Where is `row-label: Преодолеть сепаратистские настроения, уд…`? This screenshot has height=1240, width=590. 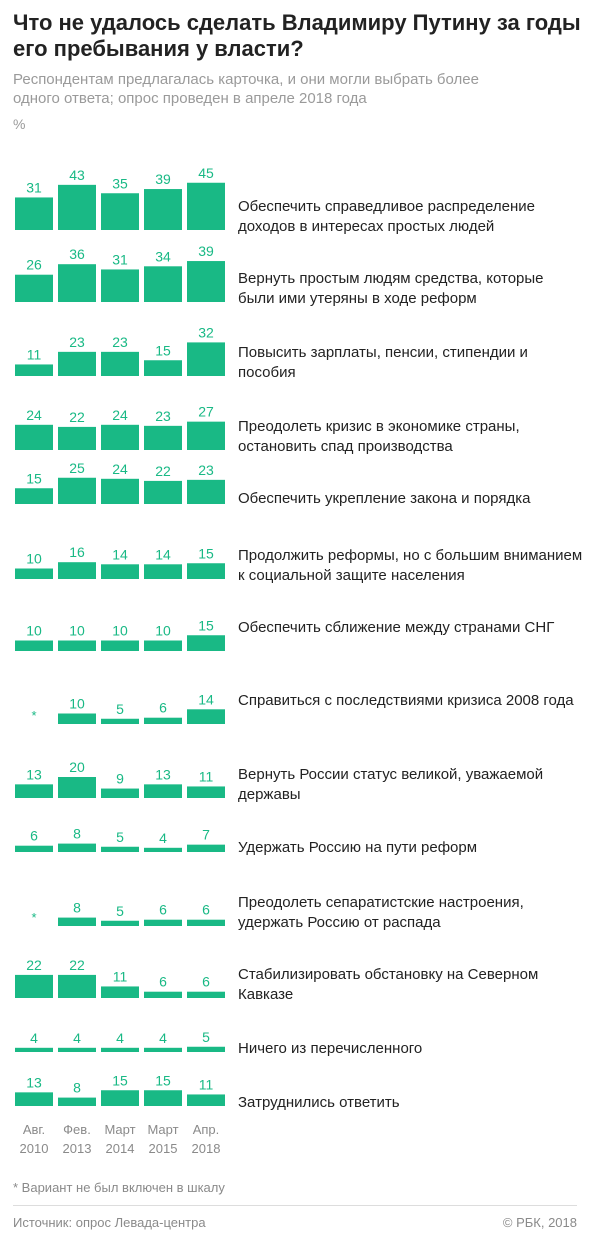 row-label: Преодолеть сепаратистские настроения, уд… is located at coordinates (381, 912).